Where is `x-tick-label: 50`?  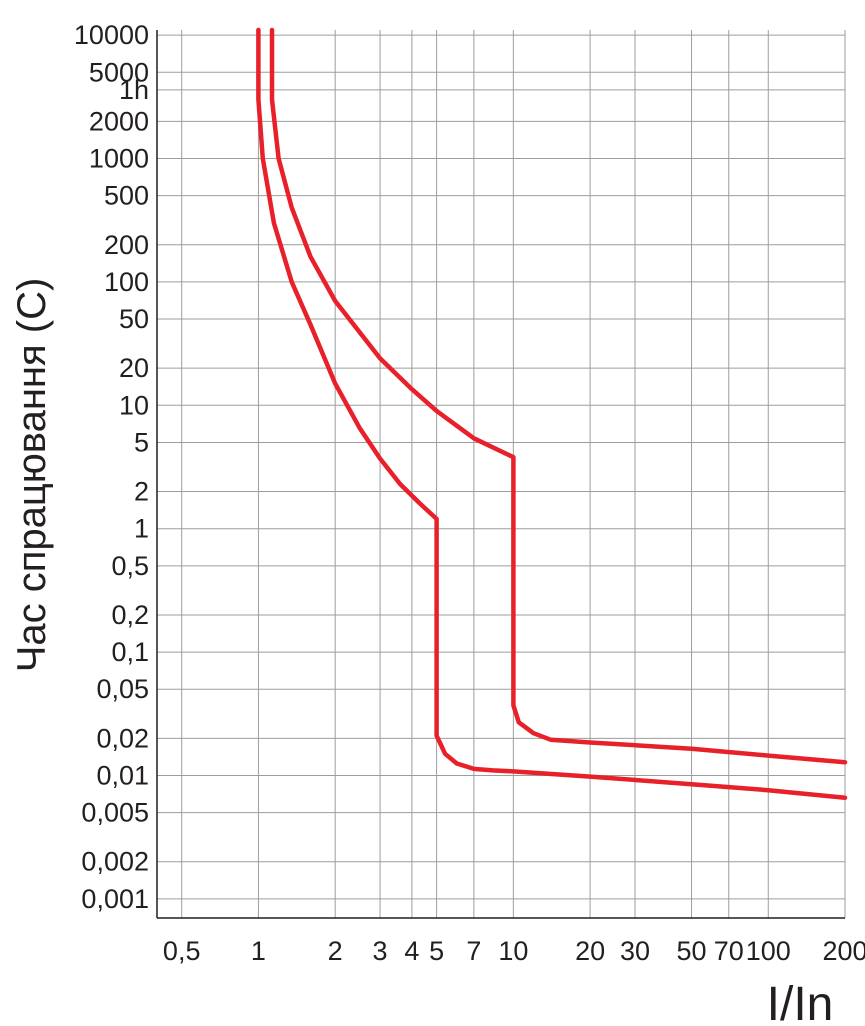 x-tick-label: 50 is located at coordinates (692, 951).